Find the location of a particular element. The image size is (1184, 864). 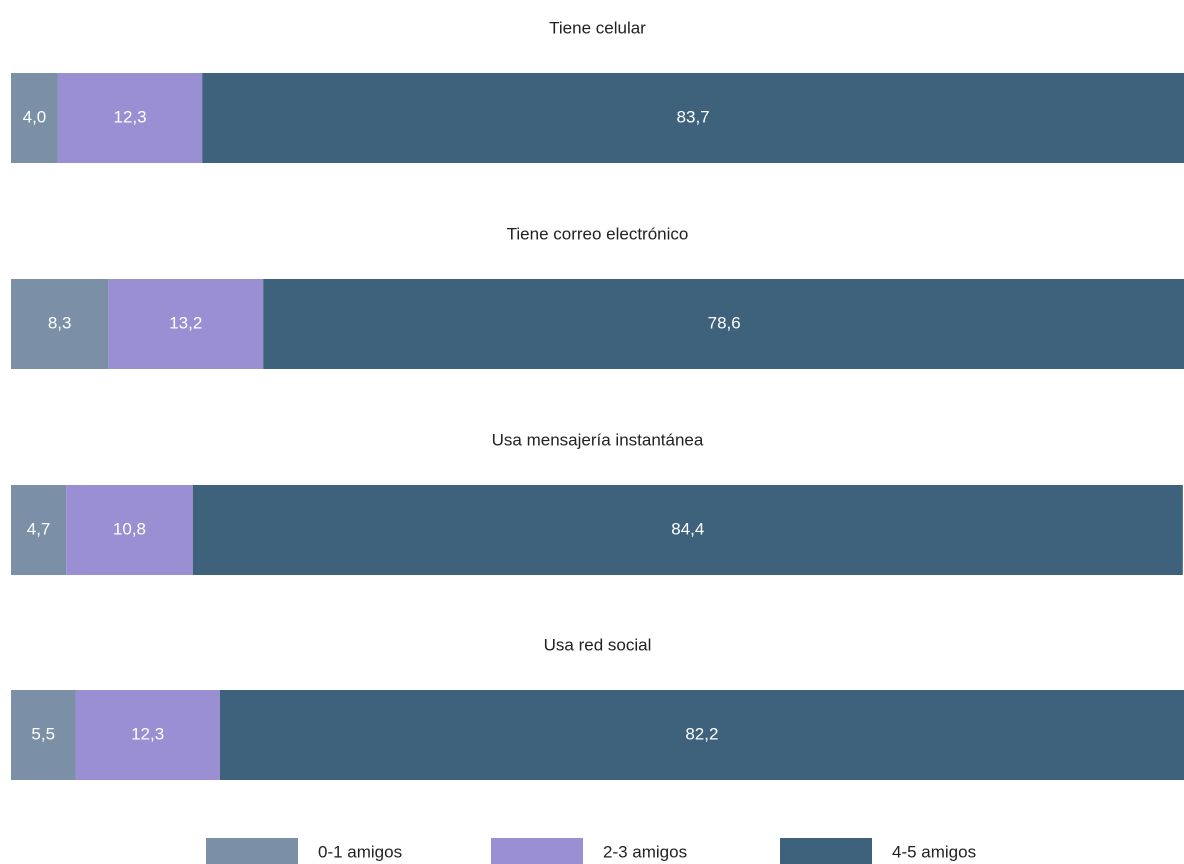

bar-title: Tiene celular is located at coordinates (597, 27).